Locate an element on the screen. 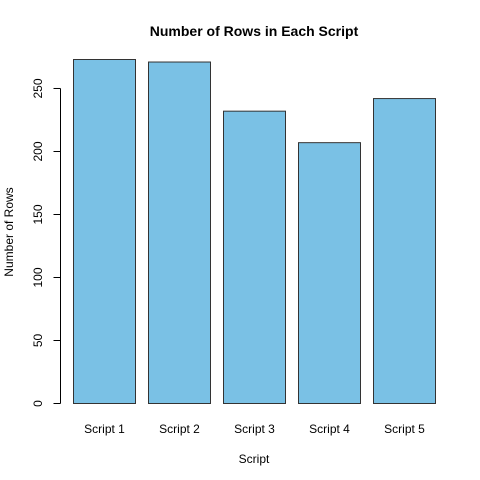  y-tick-label: 100 is located at coordinates (38, 277).